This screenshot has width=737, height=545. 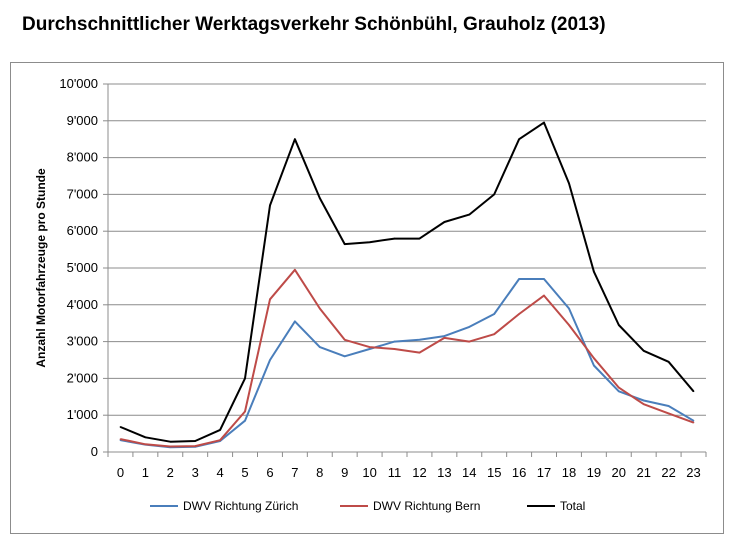 What do you see at coordinates (82, 267) in the screenshot?
I see `y-tick-label: 5'000` at bounding box center [82, 267].